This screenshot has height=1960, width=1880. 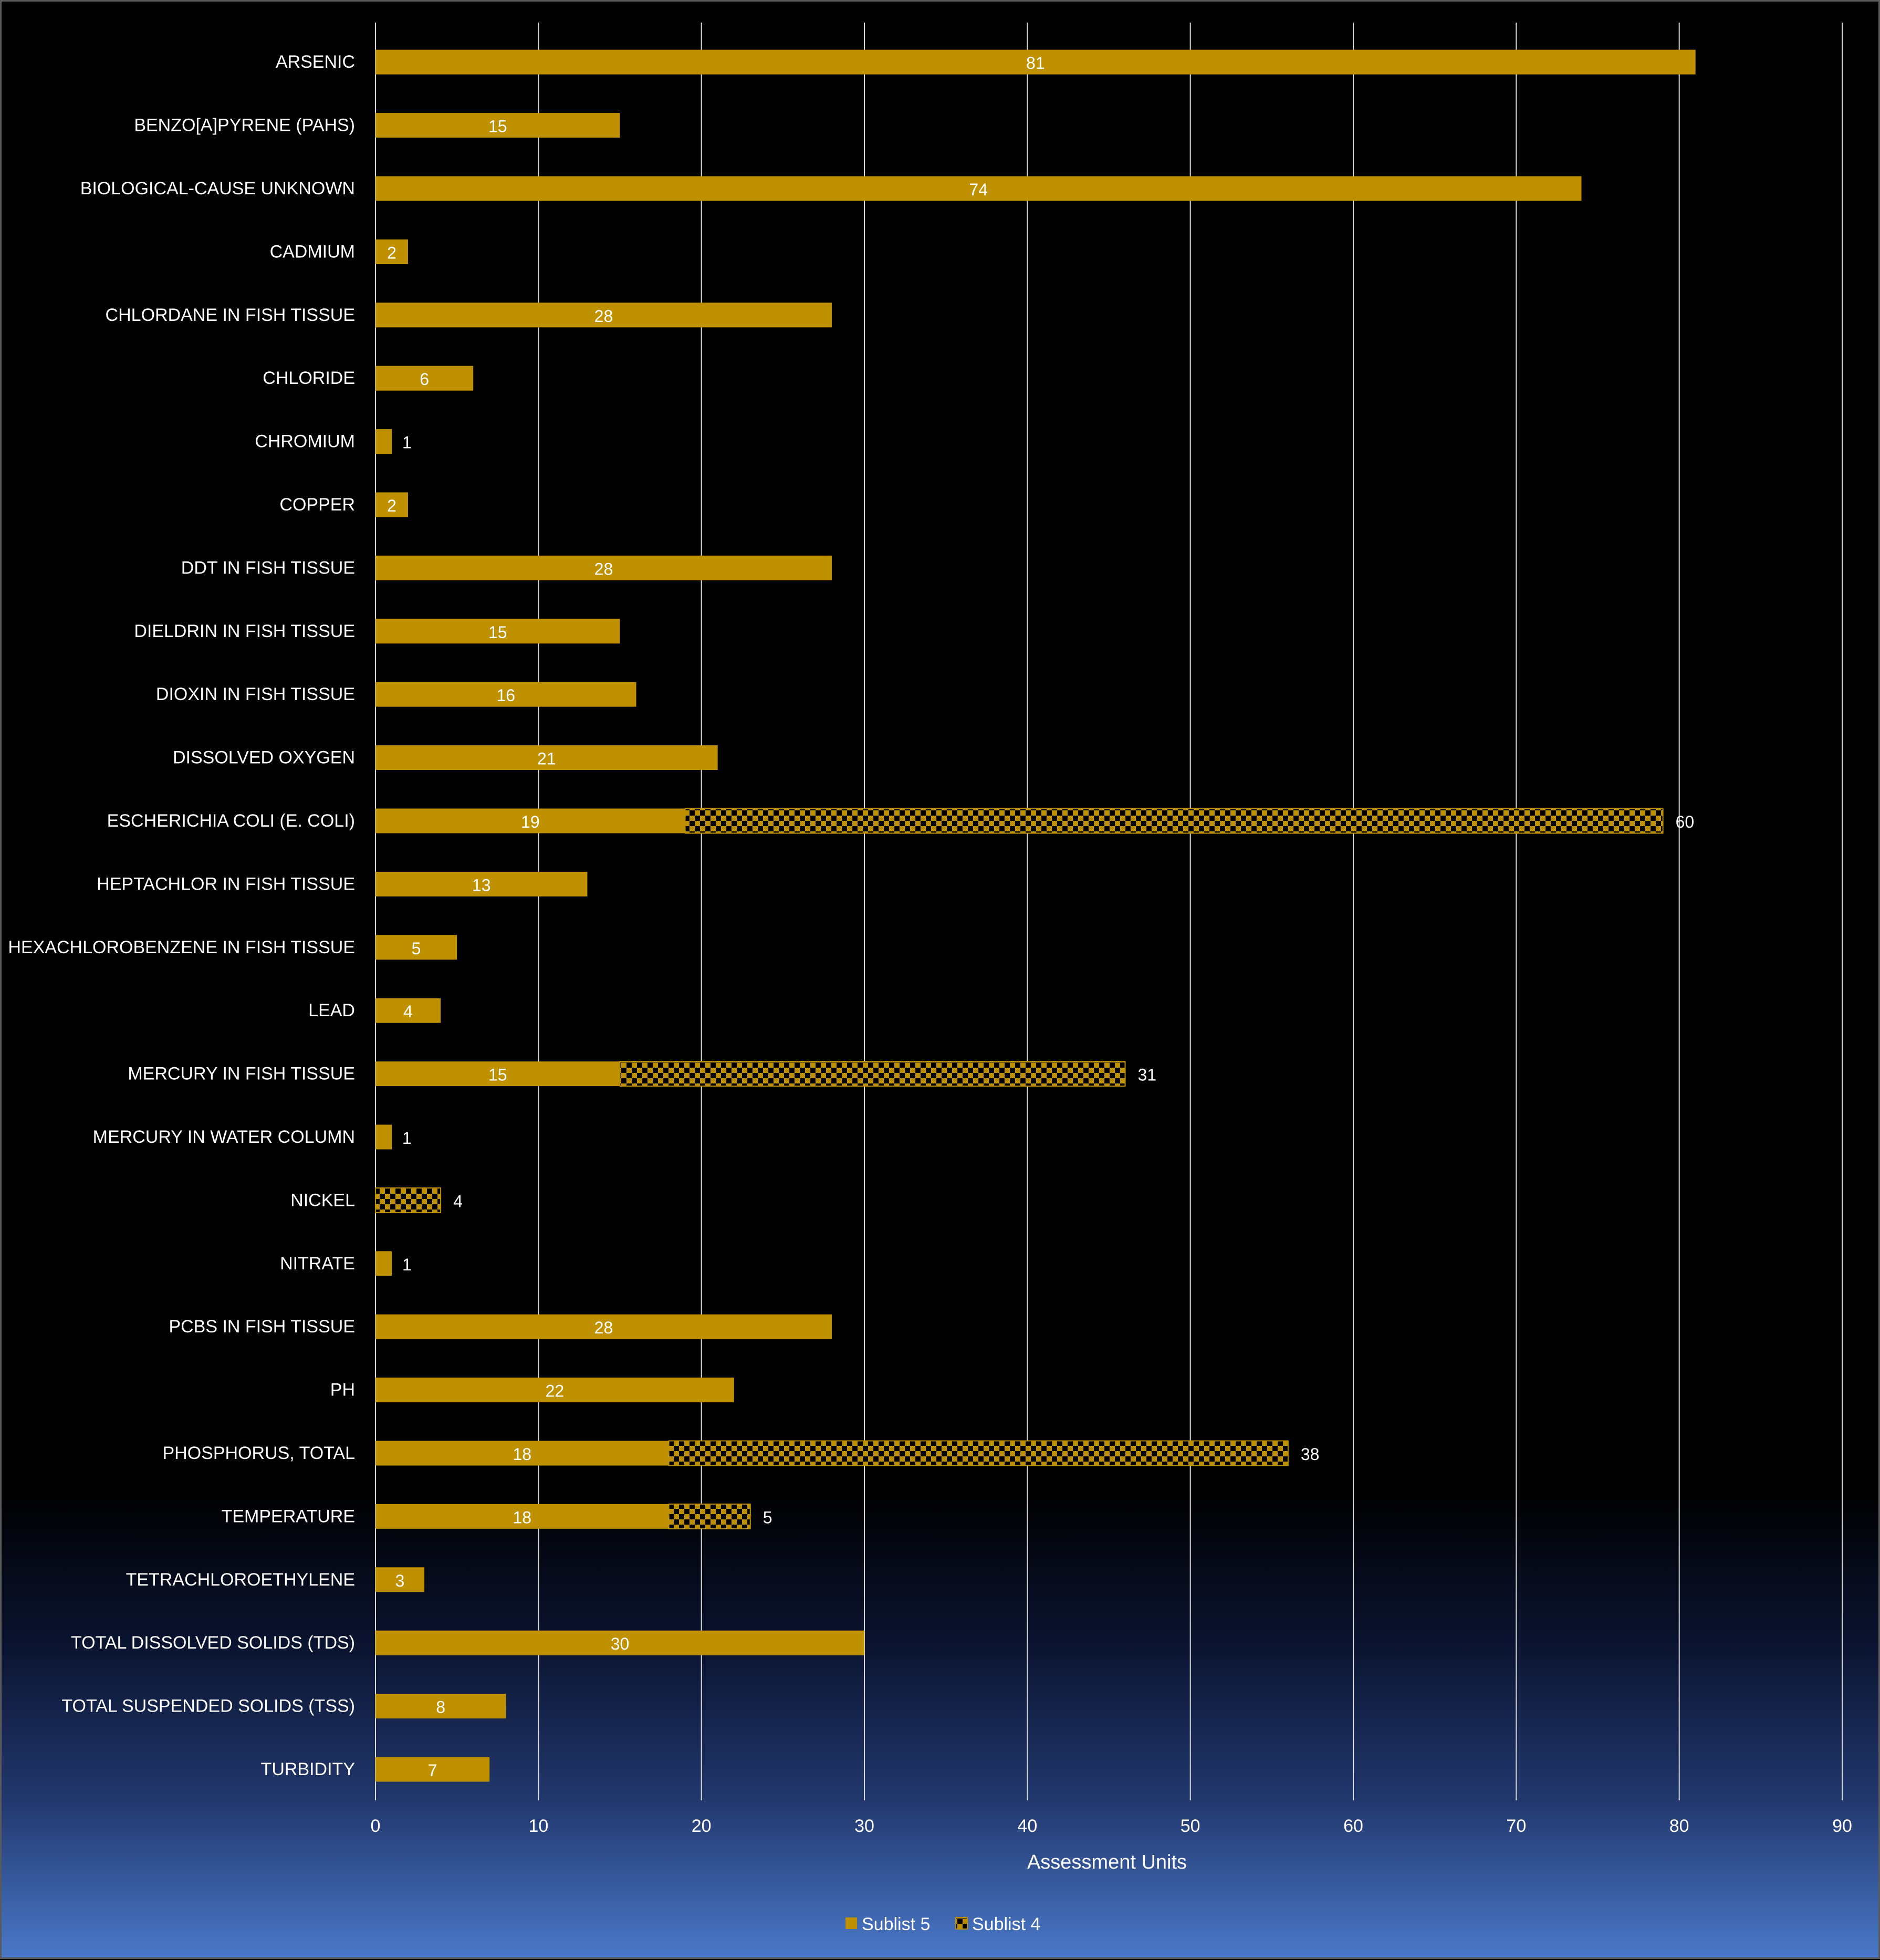 What do you see at coordinates (224, 1137) in the screenshot?
I see `category-label: MERCURY IN WATER COLUMN` at bounding box center [224, 1137].